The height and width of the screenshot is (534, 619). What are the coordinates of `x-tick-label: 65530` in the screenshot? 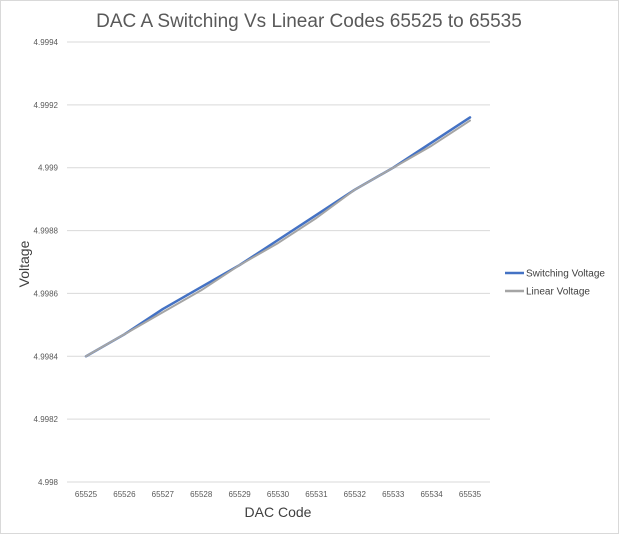 It's located at (278, 494).